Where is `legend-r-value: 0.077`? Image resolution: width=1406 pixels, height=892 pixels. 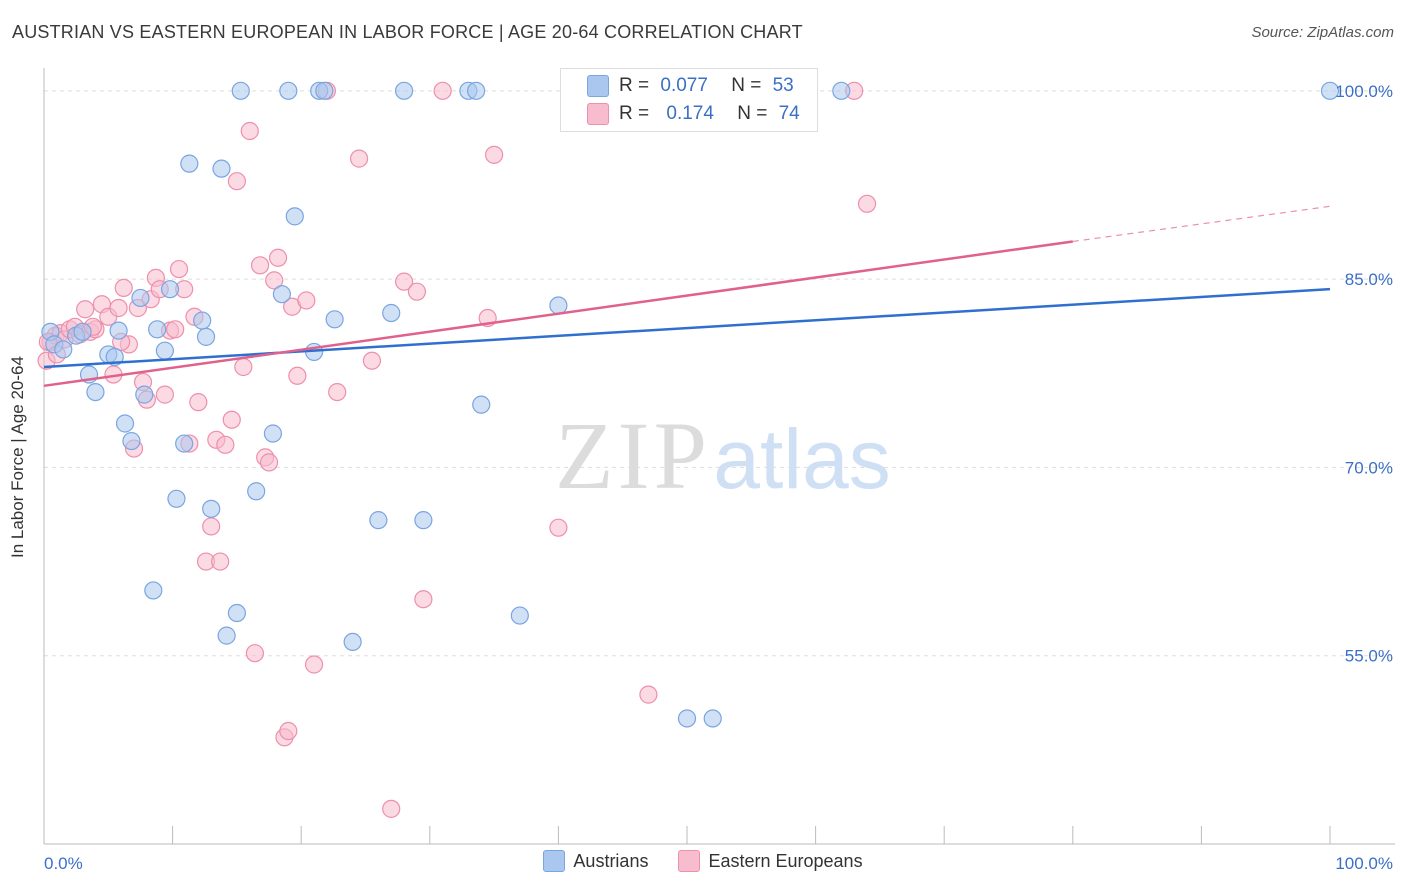 legend-r-value: 0.077 is located at coordinates (684, 85).